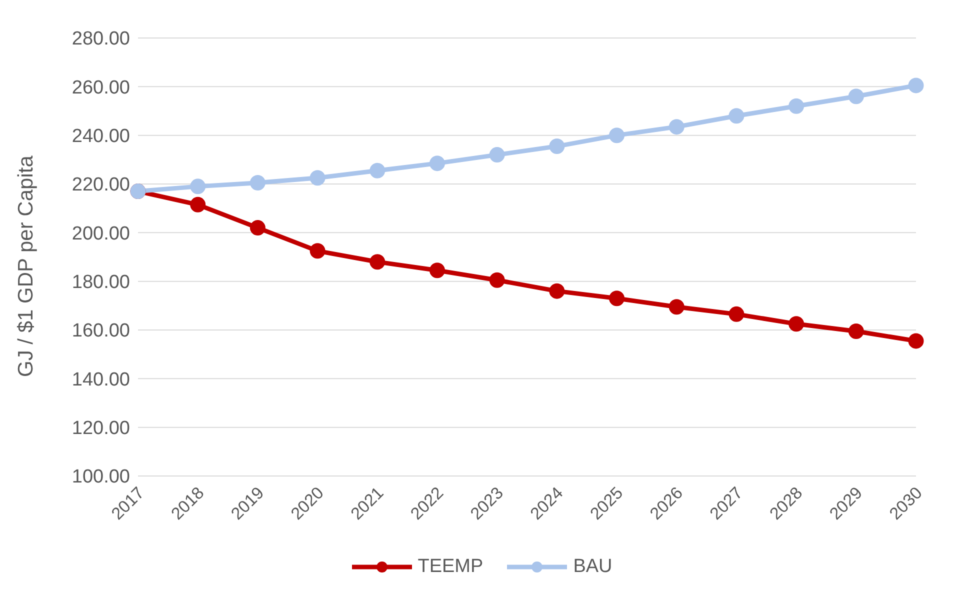  What do you see at coordinates (450, 567) in the screenshot?
I see `legend-label: TEEMP` at bounding box center [450, 567].